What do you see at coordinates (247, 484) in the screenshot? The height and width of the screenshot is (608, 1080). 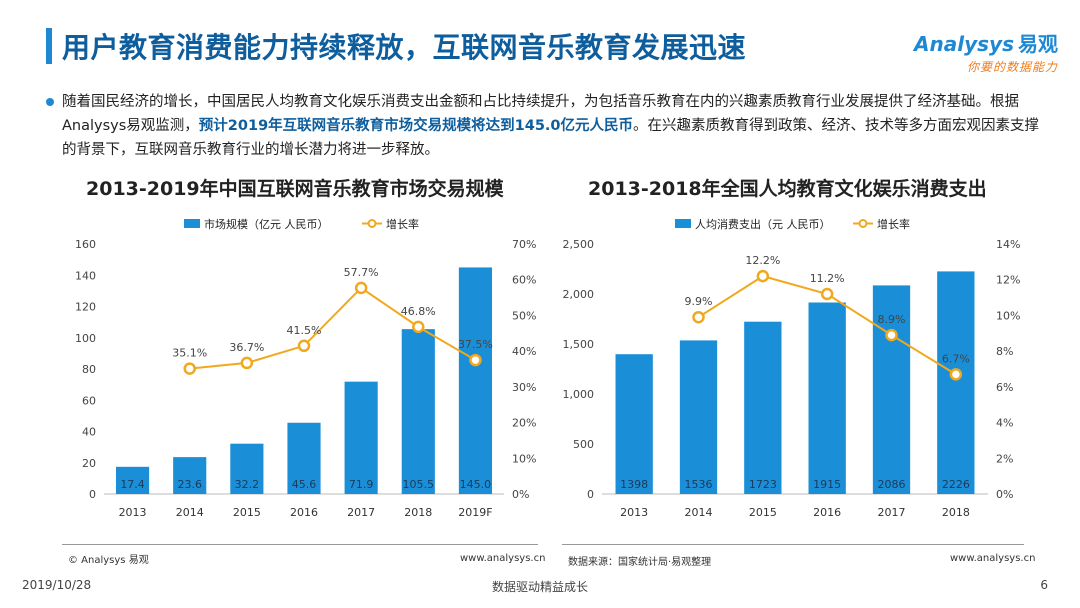 I see `bar-value-label: 32.2` at bounding box center [247, 484].